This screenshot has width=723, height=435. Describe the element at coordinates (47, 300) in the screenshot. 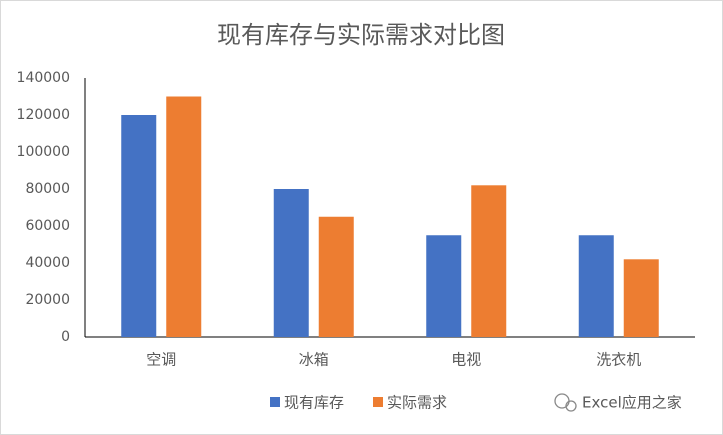

I see `y-tick-label: 20000` at that location.